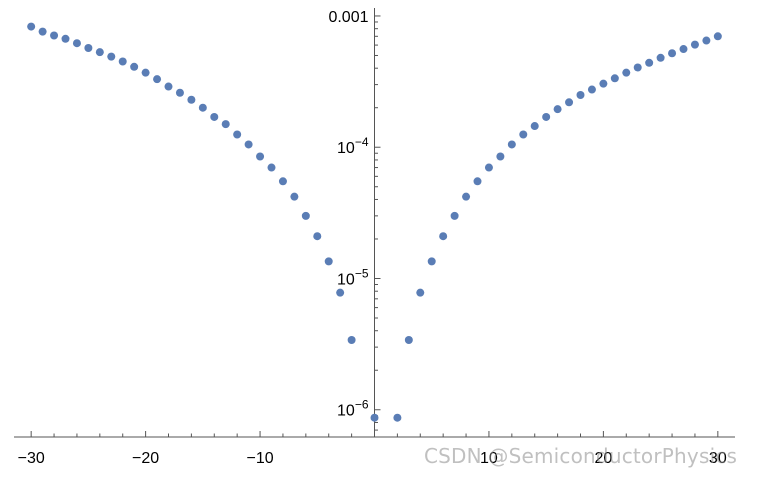  I want to click on x-tick-label: 30, so click(718, 458).